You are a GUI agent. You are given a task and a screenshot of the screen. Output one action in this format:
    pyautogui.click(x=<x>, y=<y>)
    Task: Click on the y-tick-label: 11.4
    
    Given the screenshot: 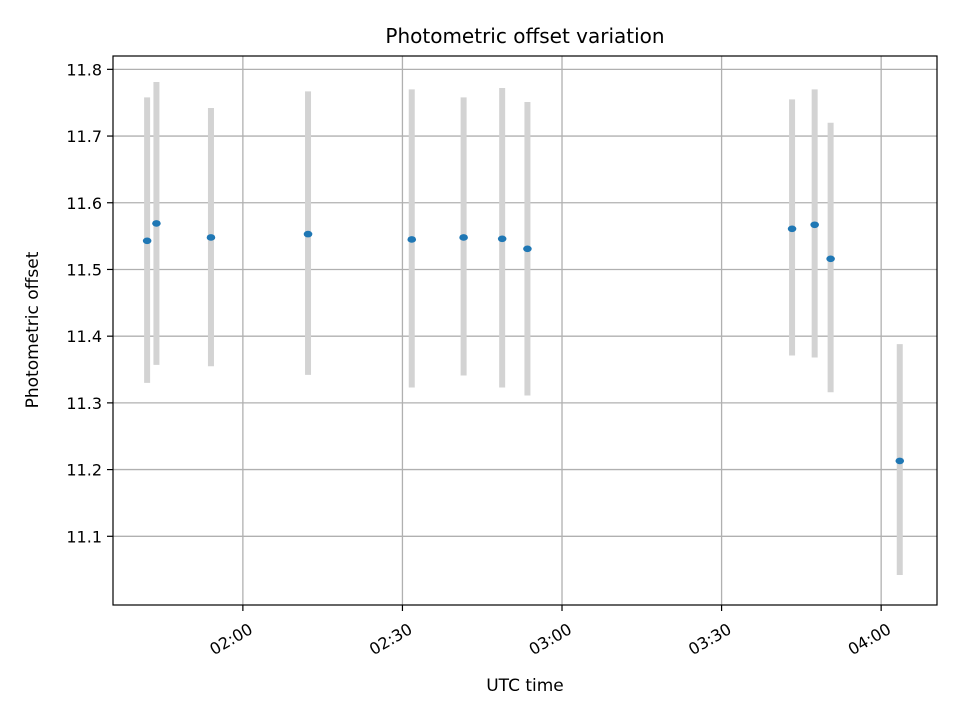 What is the action you would take?
    pyautogui.click(x=84, y=336)
    